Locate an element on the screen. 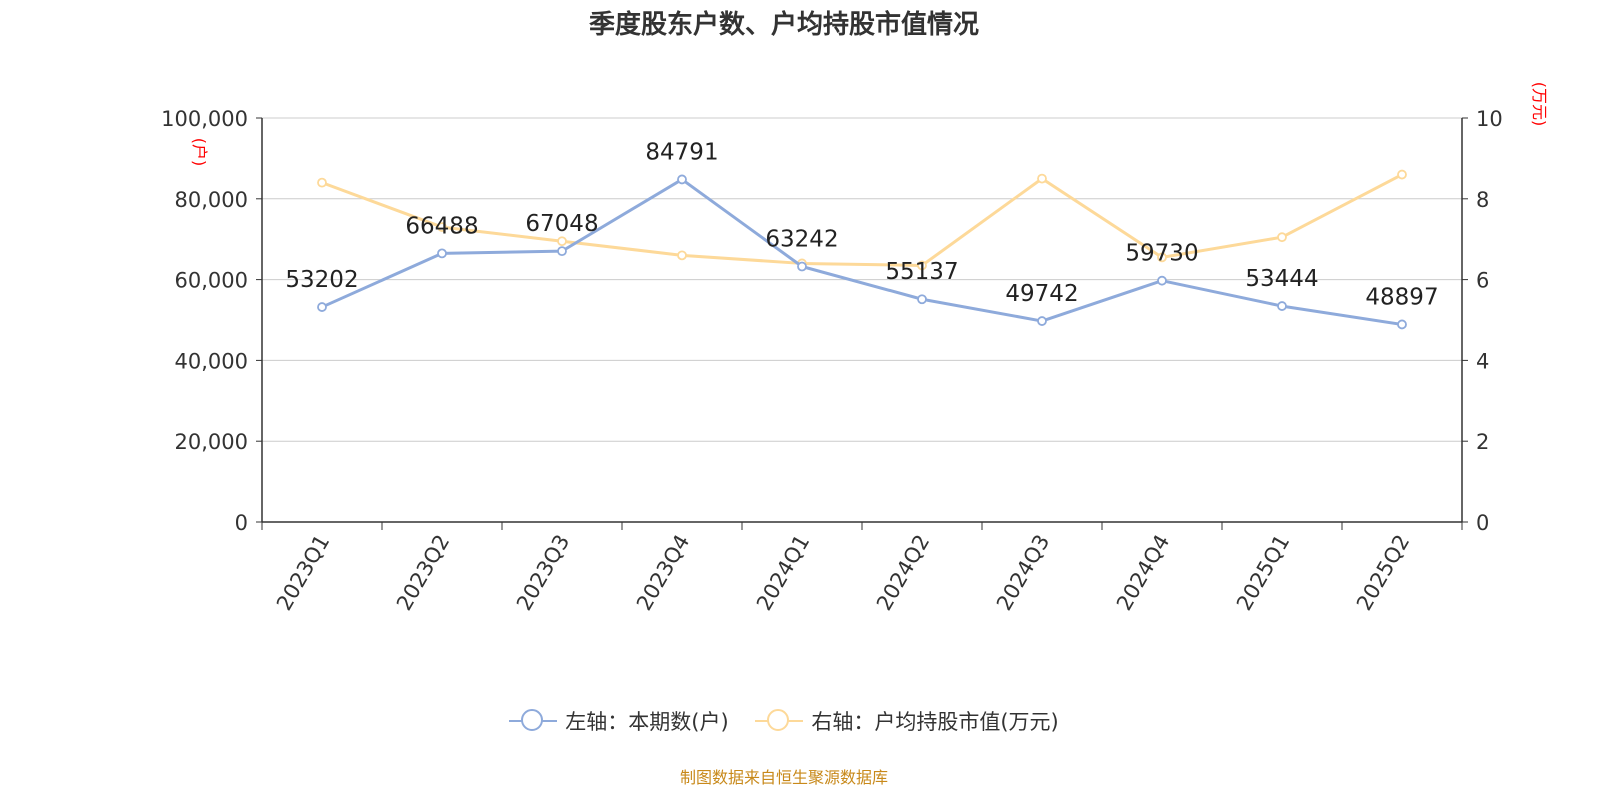  legend-label-right-series: 右轴：户均持股市值(万元) is located at coordinates (935, 722).